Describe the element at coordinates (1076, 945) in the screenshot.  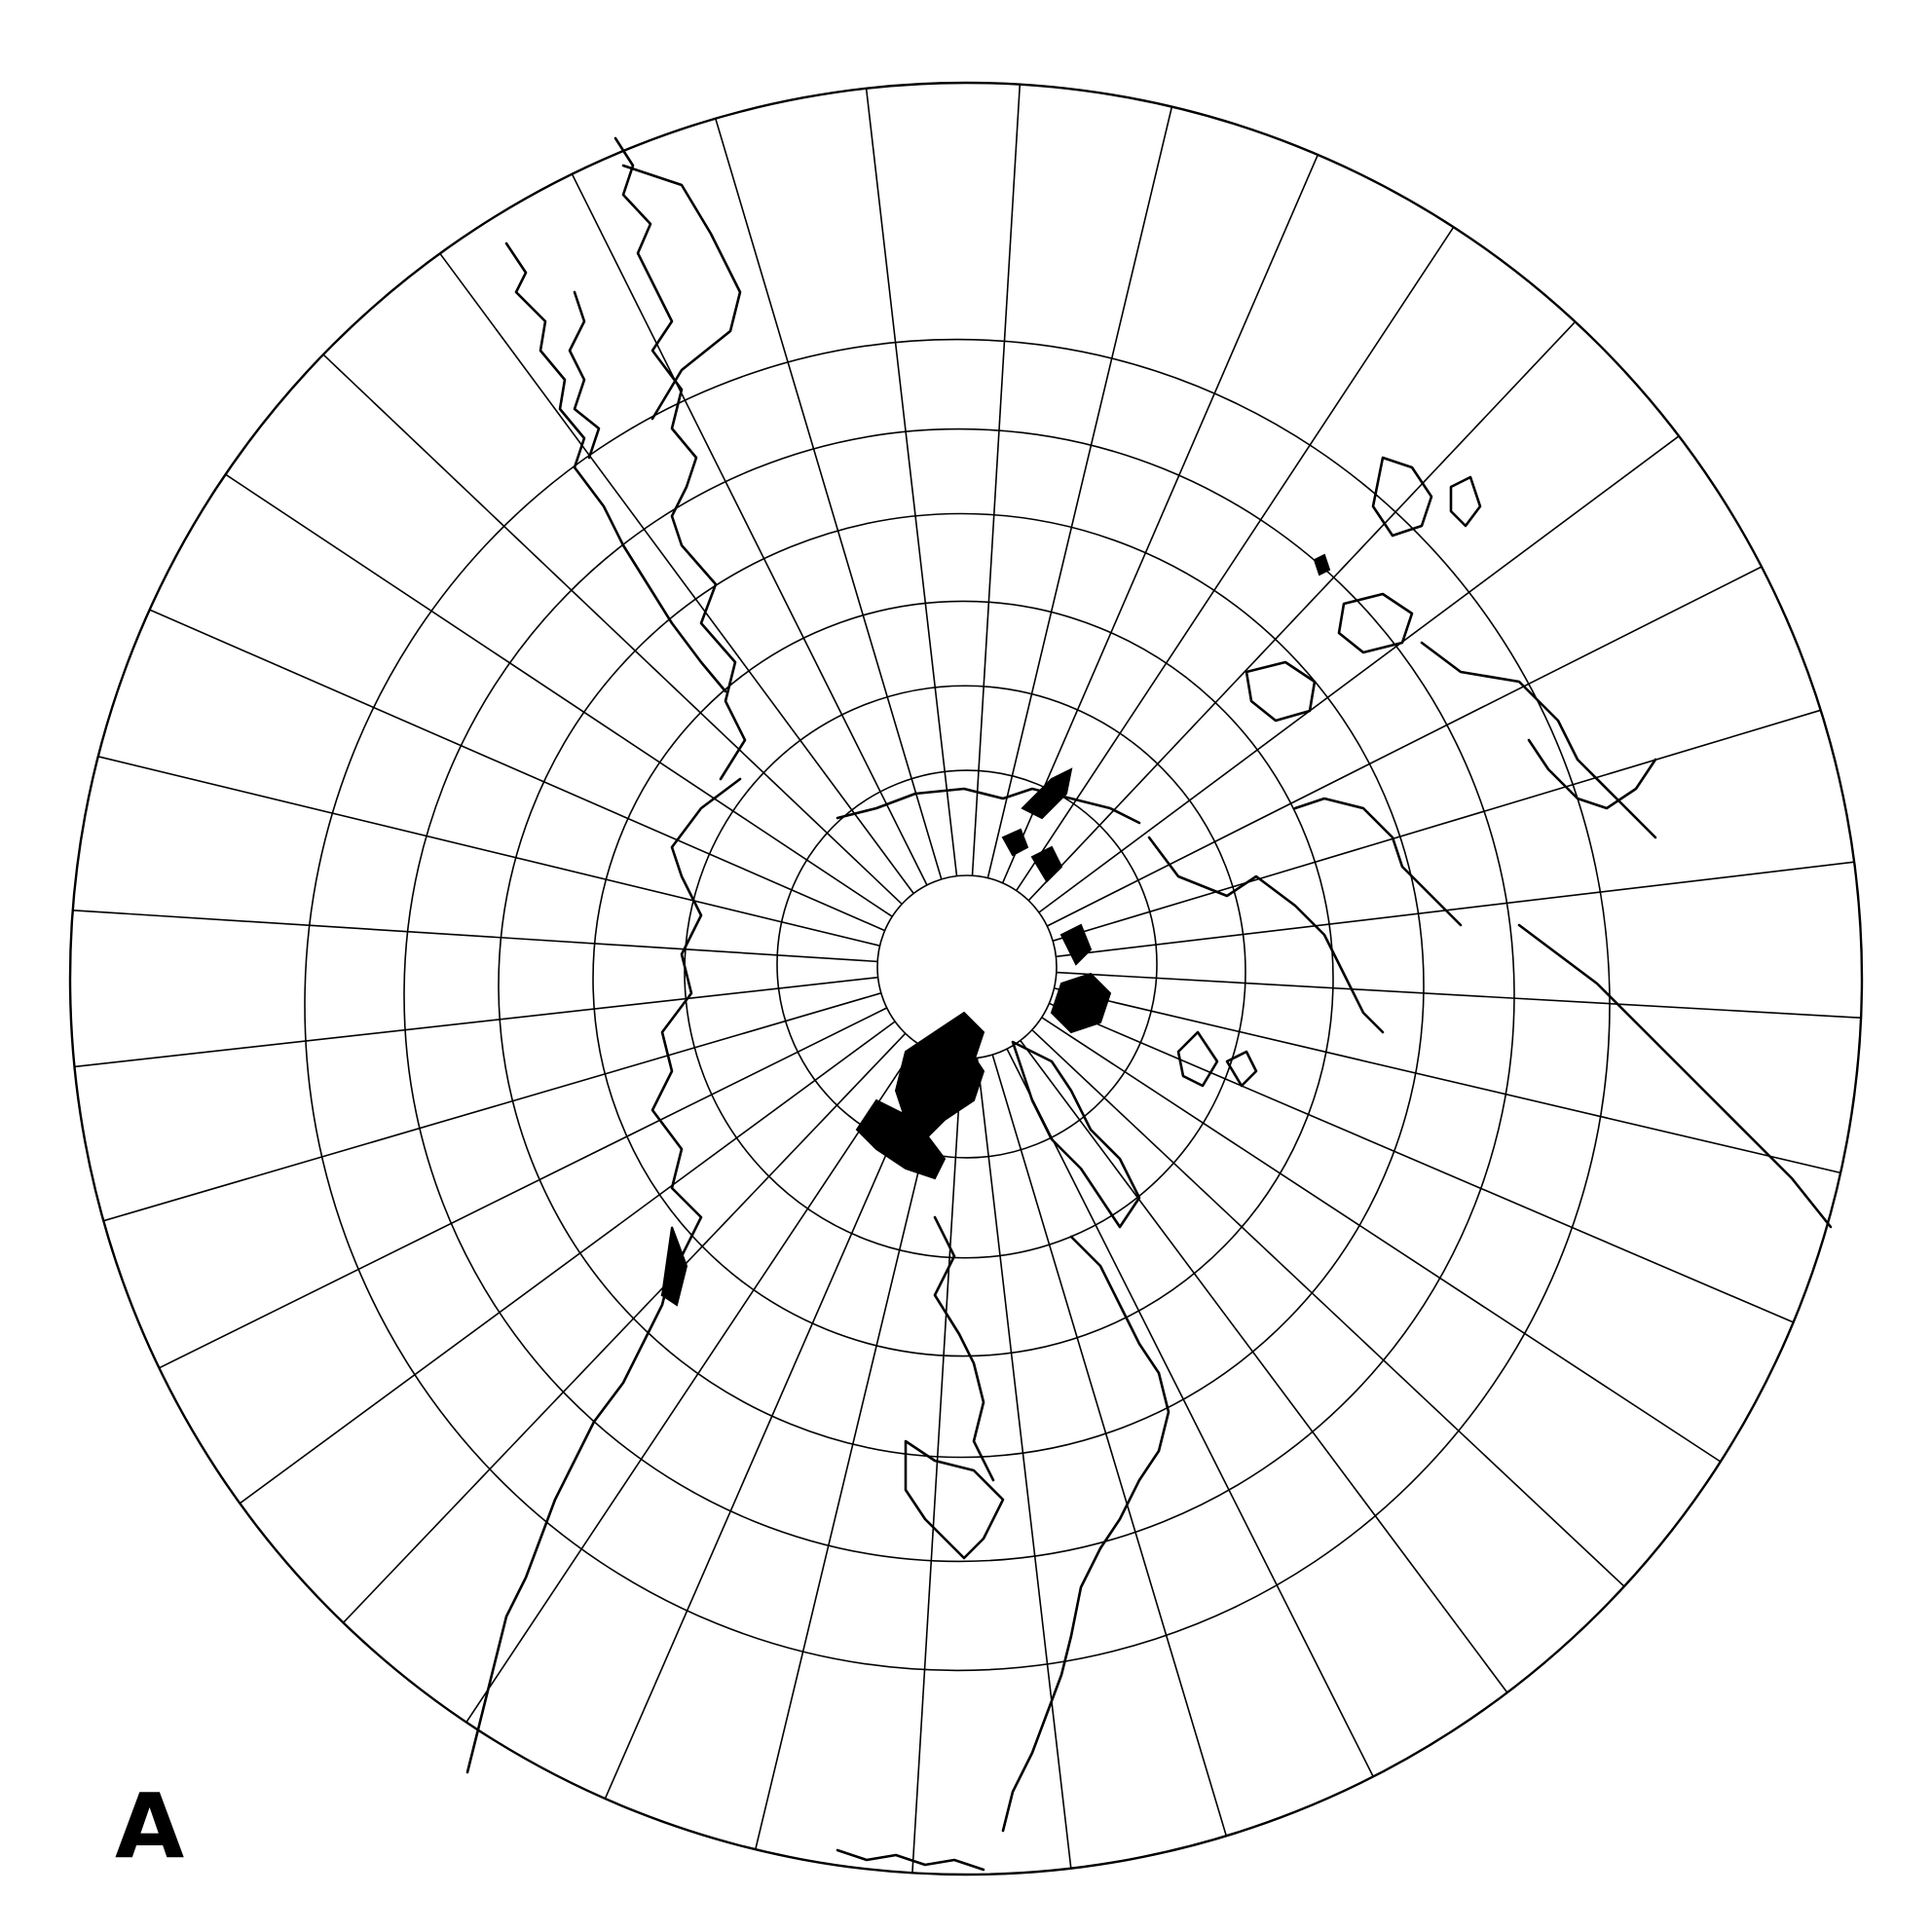
I see `svalbard` at that location.